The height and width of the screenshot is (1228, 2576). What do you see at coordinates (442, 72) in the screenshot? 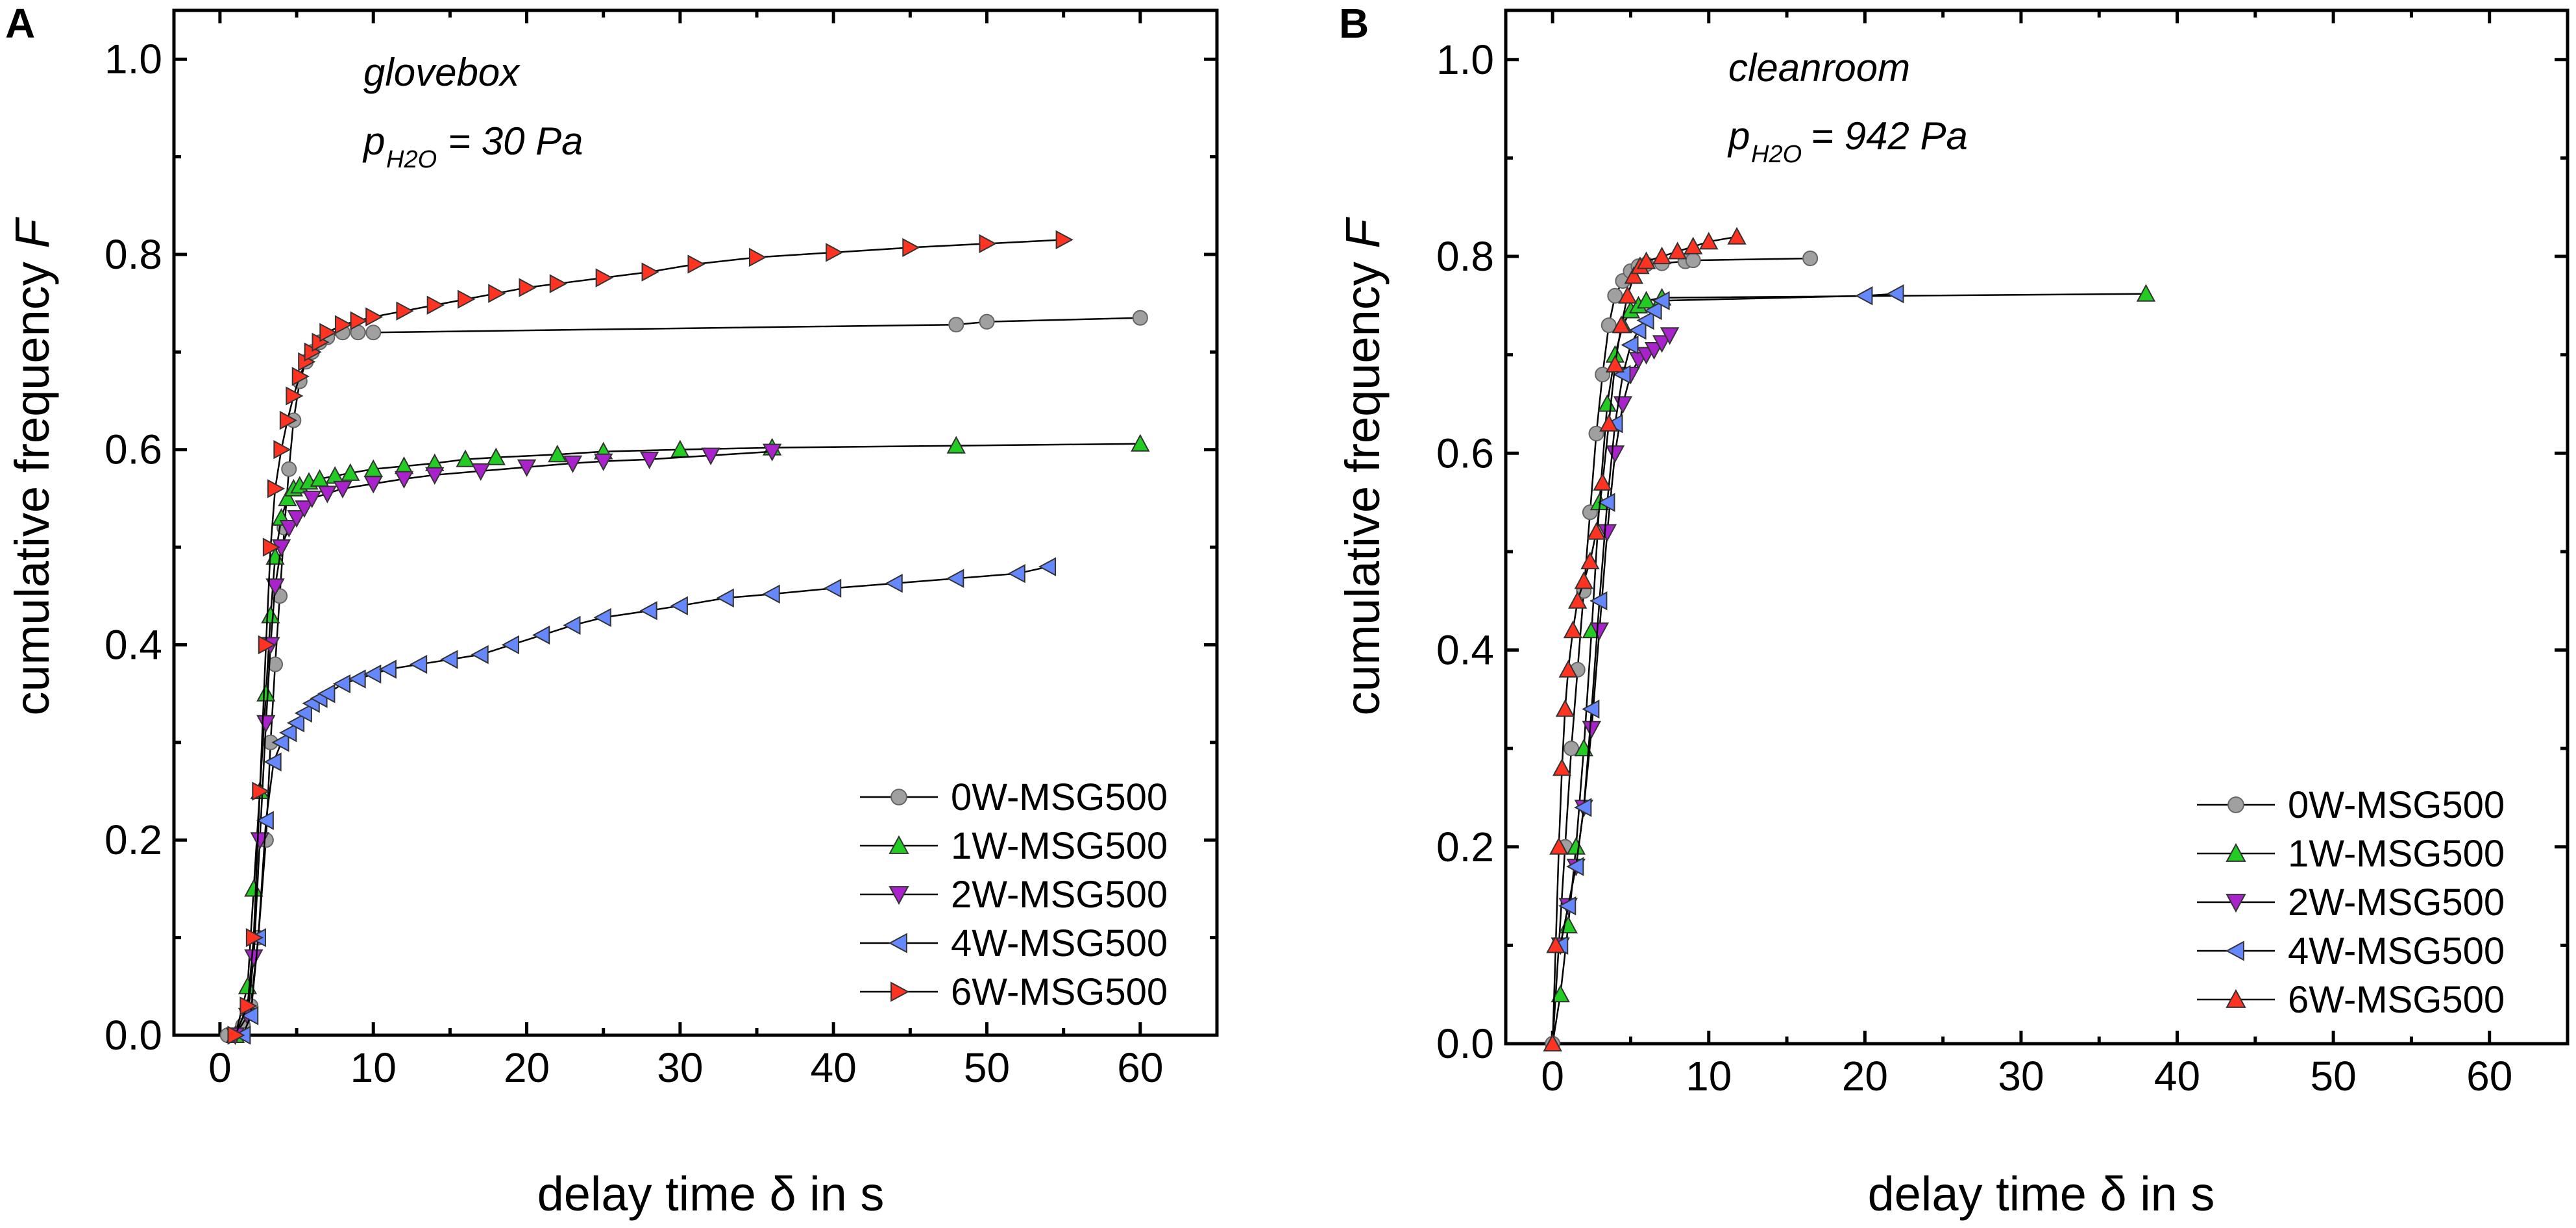
I see `panel-a-env-label: glovebox` at bounding box center [442, 72].